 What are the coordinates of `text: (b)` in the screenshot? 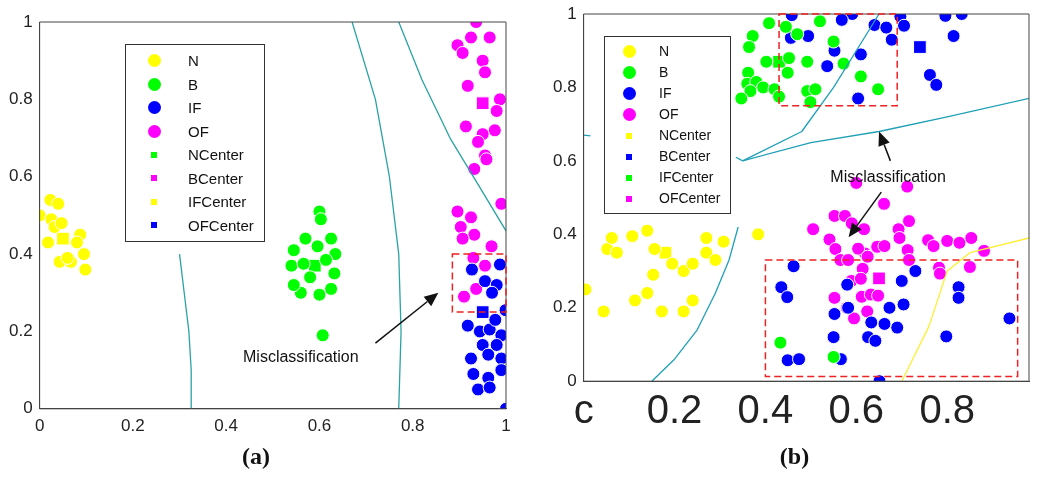 It's located at (794, 455).